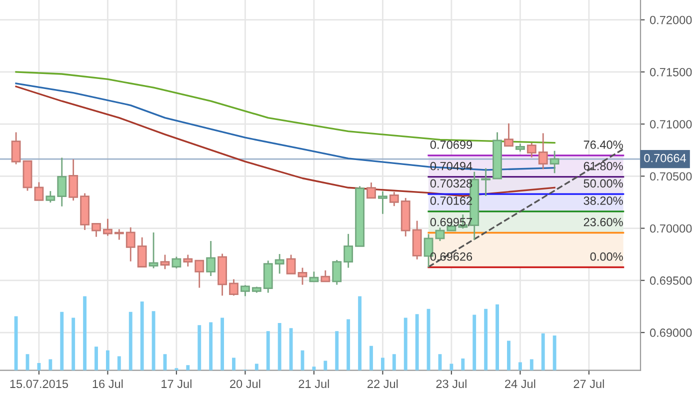 The height and width of the screenshot is (394, 700). Describe the element at coordinates (671, 176) in the screenshot. I see `y-tick-label: 0.70500` at that location.